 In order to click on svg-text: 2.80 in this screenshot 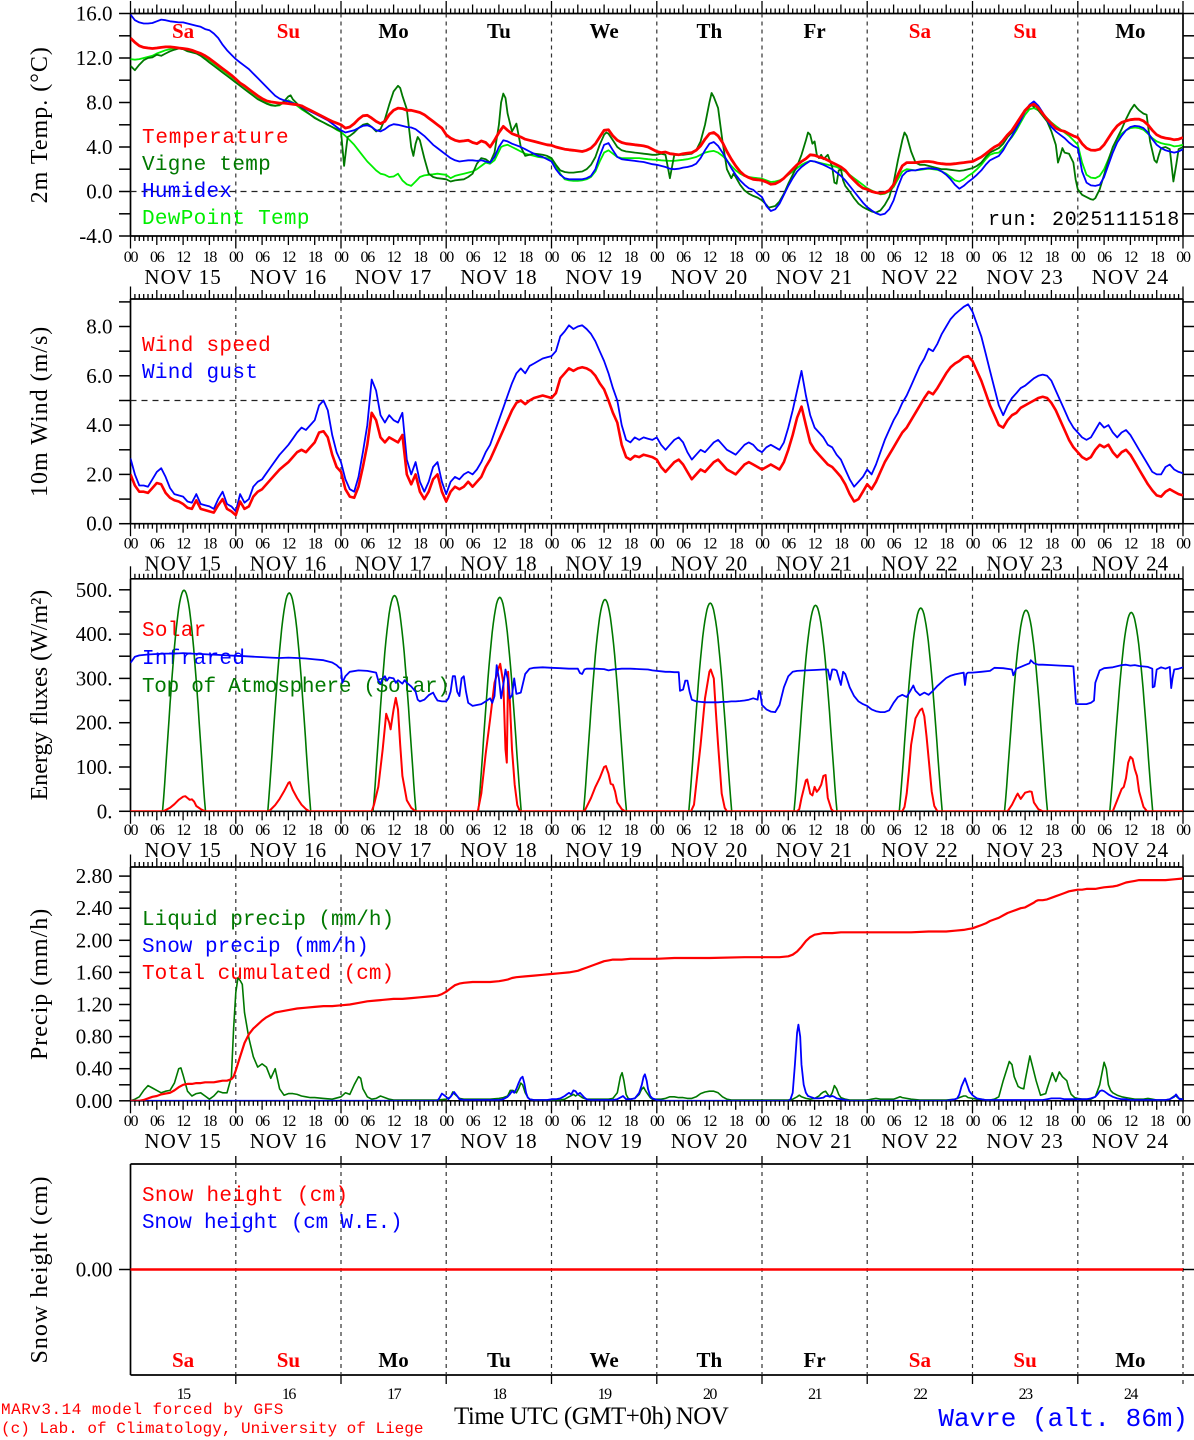, I will do `click(94, 876)`.